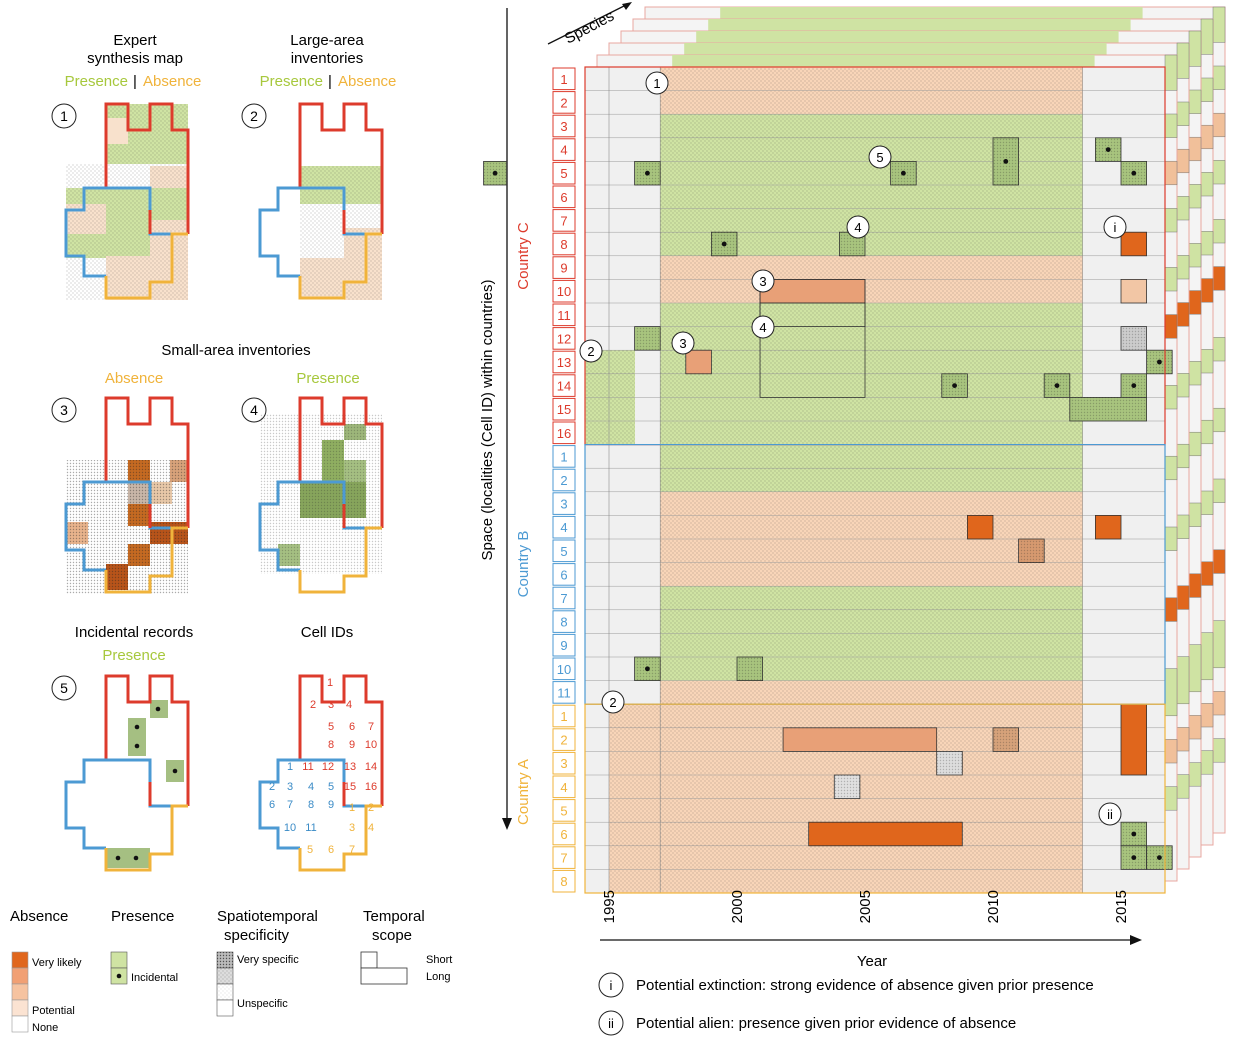  Describe the element at coordinates (331, 787) in the screenshot. I see `cell-id-b: 5` at that location.